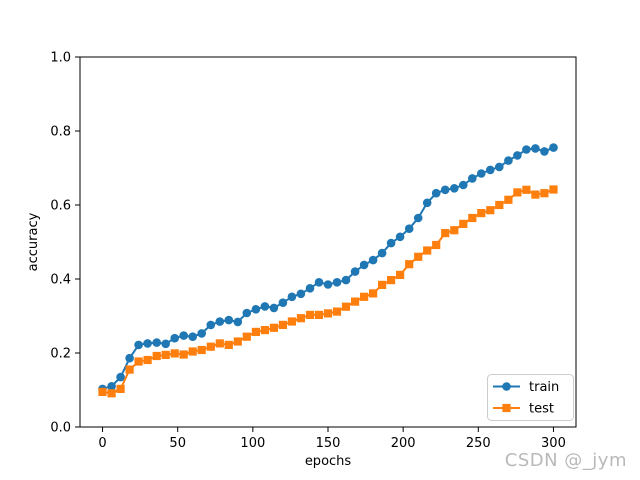  I want to click on x-tick-label: 0, so click(102, 443).